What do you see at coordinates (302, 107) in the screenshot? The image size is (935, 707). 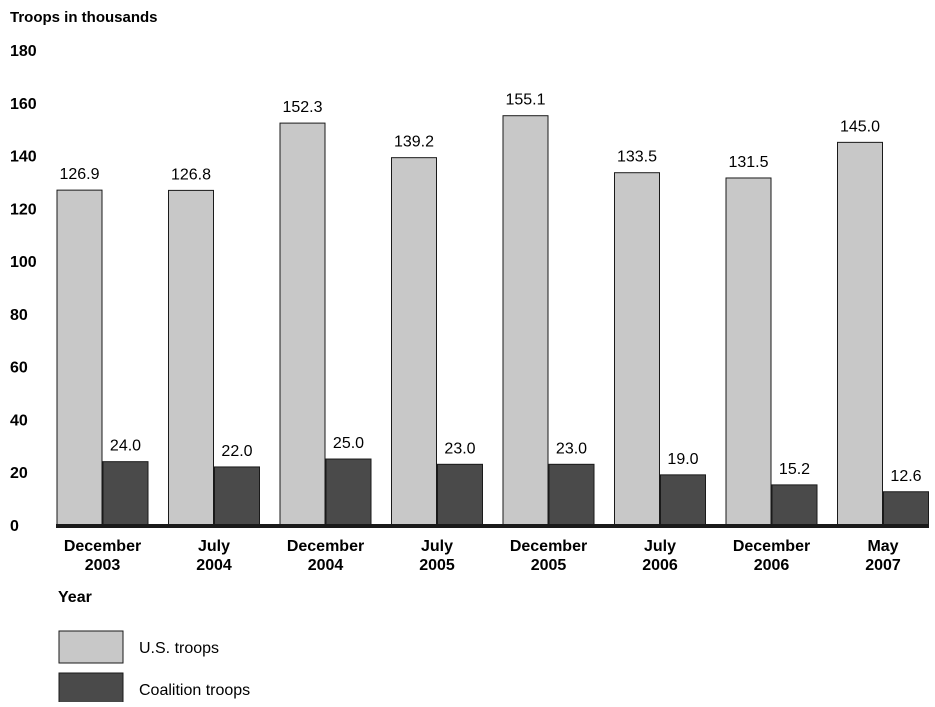 I see `data-label-us-2: 152.3` at bounding box center [302, 107].